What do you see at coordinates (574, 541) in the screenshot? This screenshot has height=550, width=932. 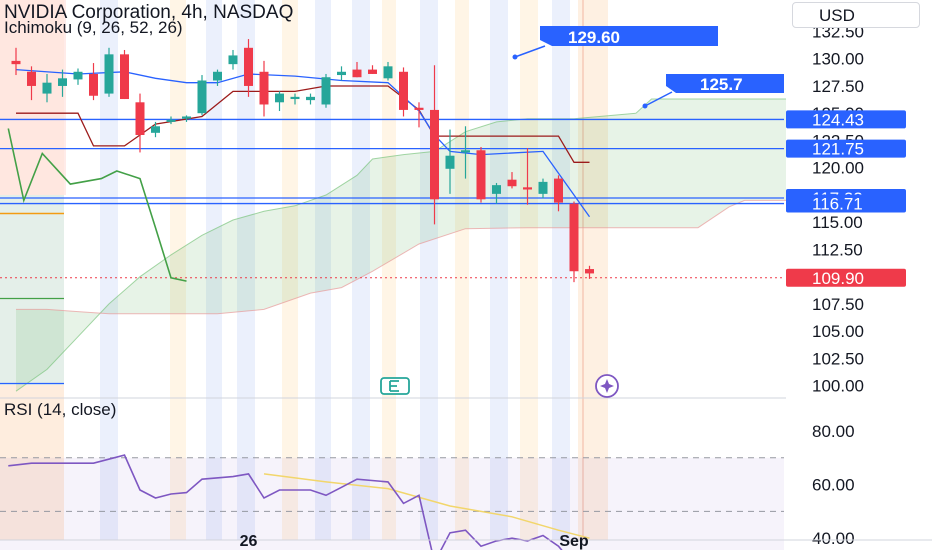 I see `time-tick-label: Sep` at bounding box center [574, 541].